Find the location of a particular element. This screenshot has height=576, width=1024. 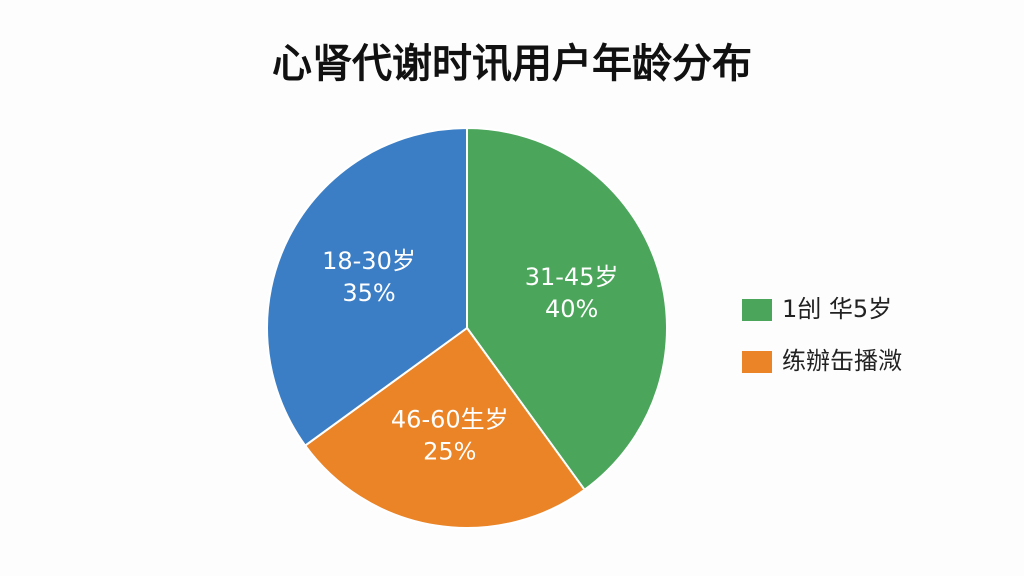

slice-value-label: 25% is located at coordinates (449, 452).